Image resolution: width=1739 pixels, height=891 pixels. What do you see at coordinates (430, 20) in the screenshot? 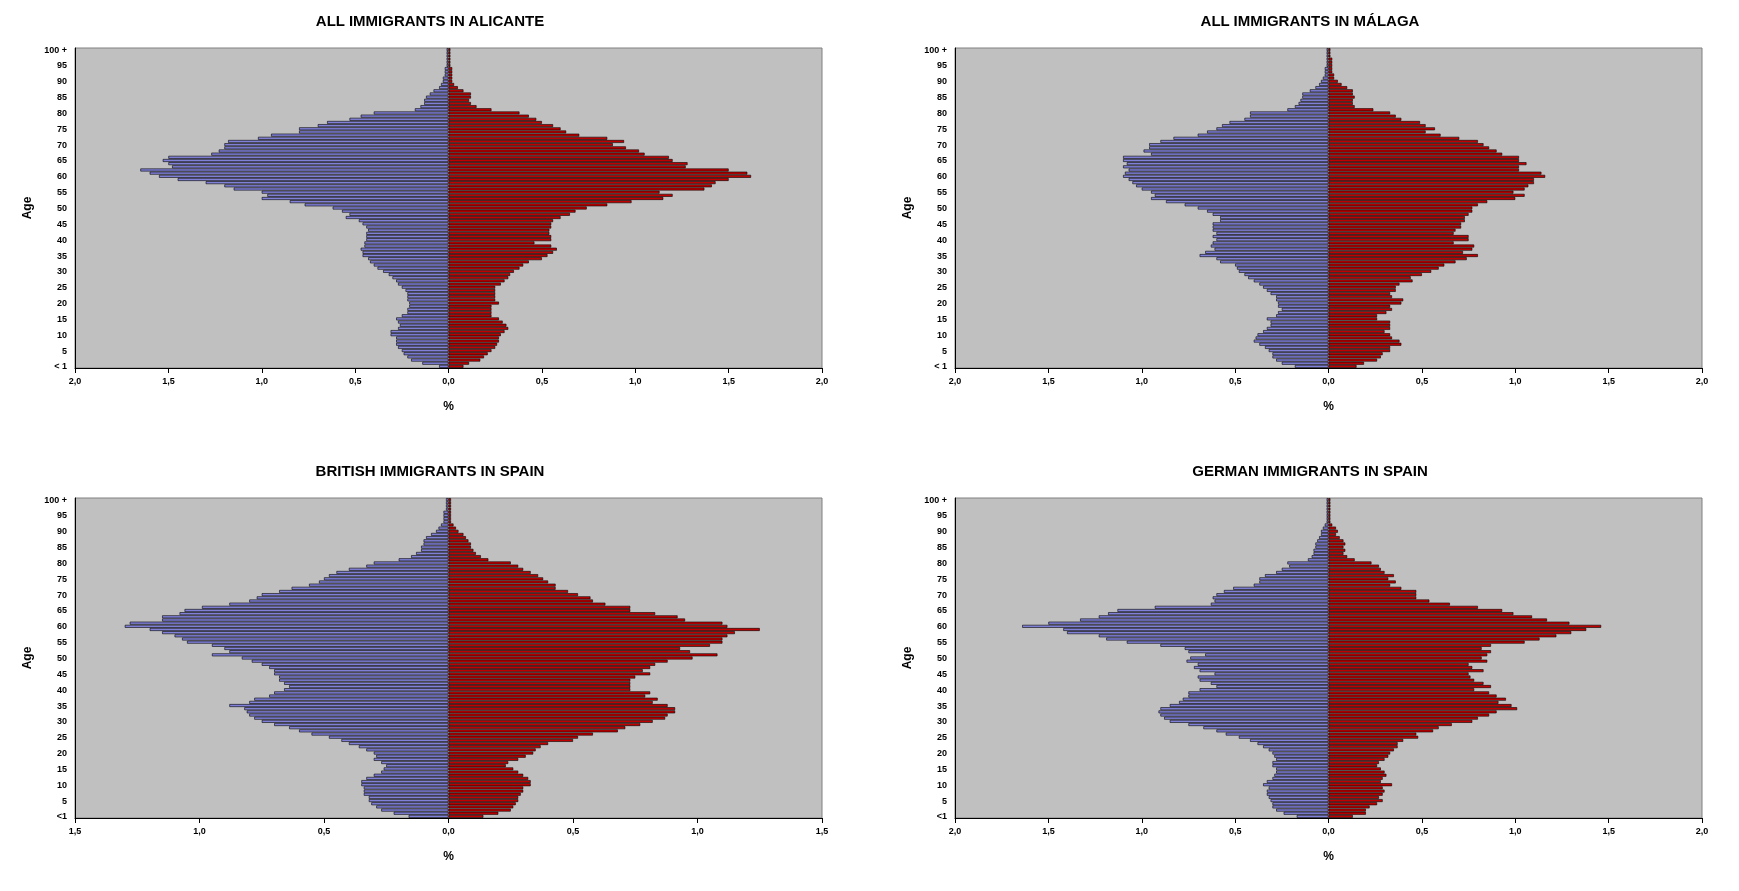
I see `chart-title: ALL IMMIGRANTS IN ALICANTE` at bounding box center [430, 20].